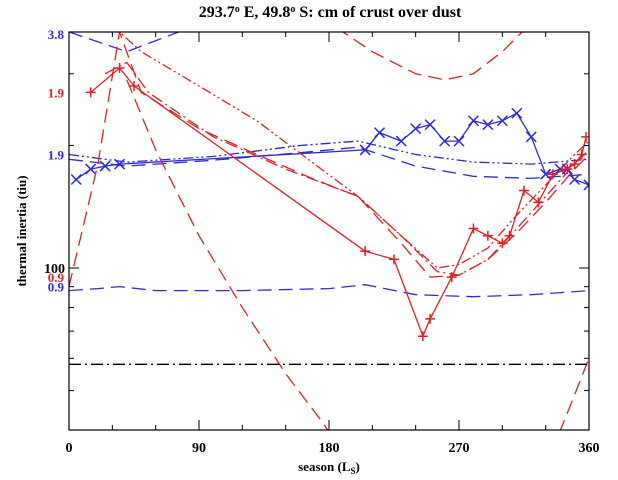  I want to click on blue-y-tick-label-2: 0.9, so click(56, 287).